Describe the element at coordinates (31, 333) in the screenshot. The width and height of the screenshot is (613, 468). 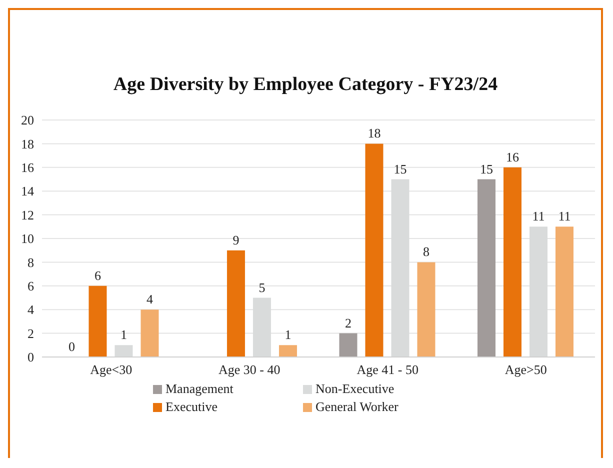
I see `y-tick-label: 2` at that location.